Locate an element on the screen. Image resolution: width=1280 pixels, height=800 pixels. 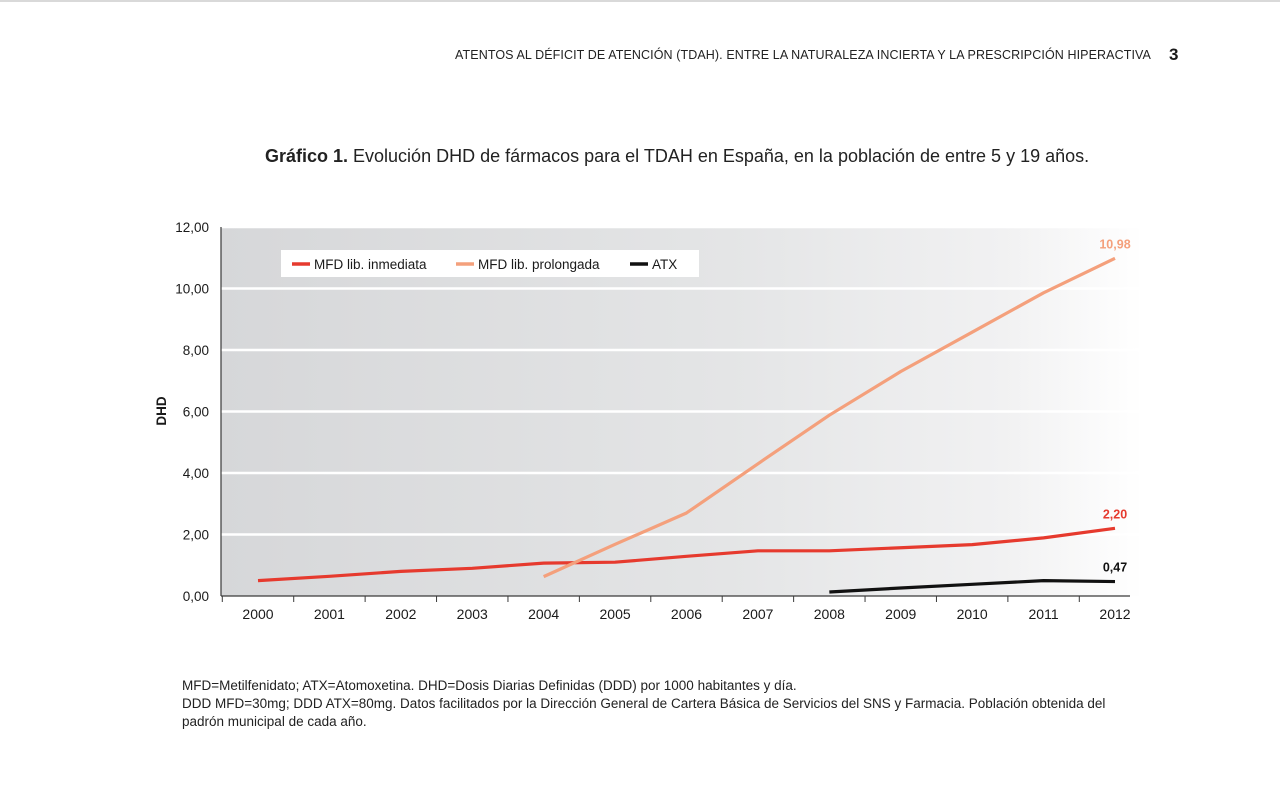
data-label-1: 10,98 is located at coordinates (1114, 244).